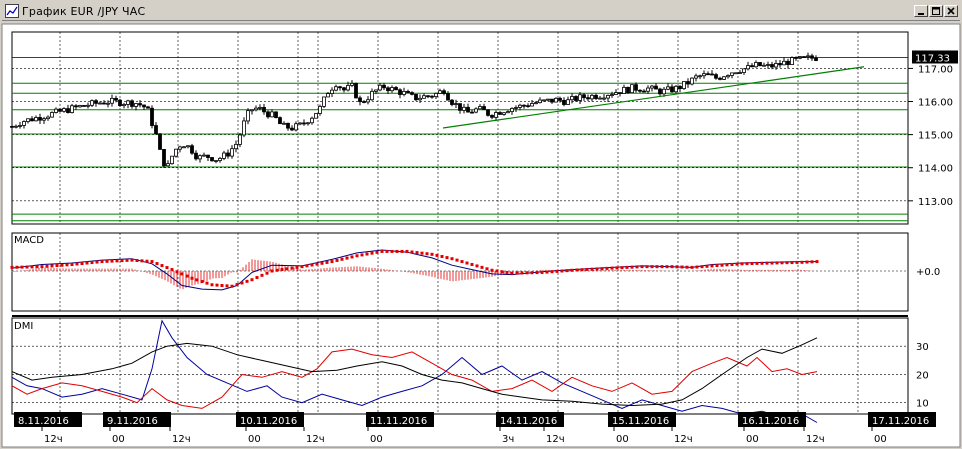 The image size is (962, 449). I want to click on date-label: 14.11.2016, so click(528, 421).